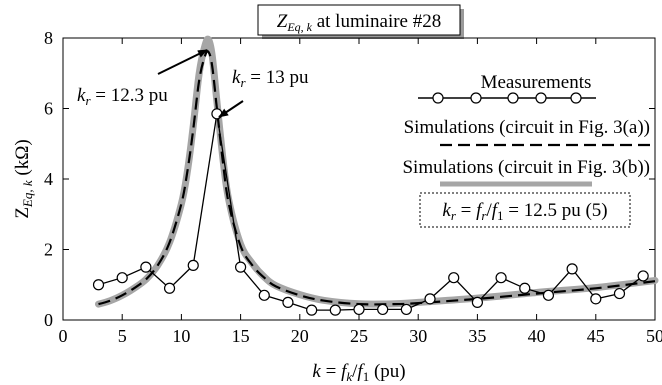  Describe the element at coordinates (527, 127) in the screenshot. I see `legend-label-simulations-3a: Simulations (circuit in Fig. 3(a))` at that location.